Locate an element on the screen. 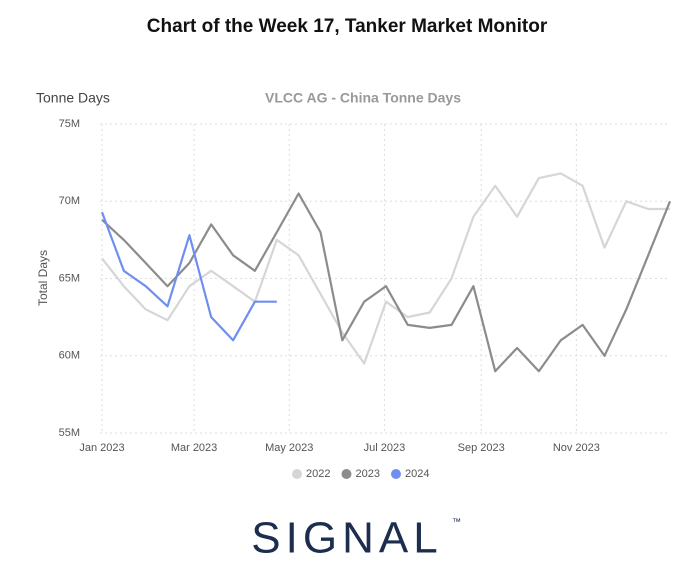 Image resolution: width=695 pixels, height=569 pixels. logo: SIGNAL is located at coordinates (346, 538).